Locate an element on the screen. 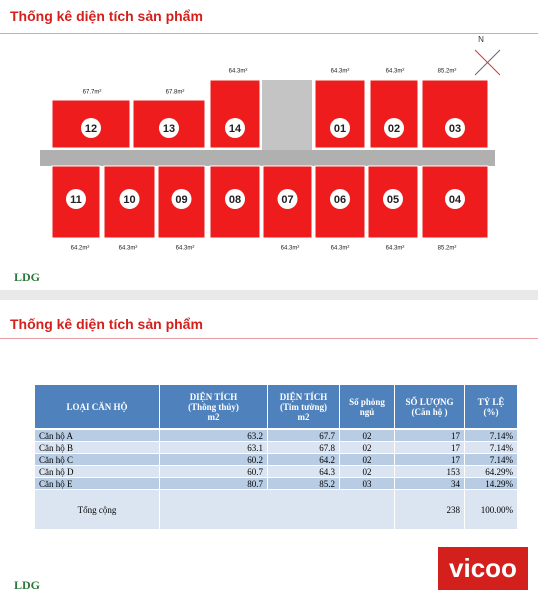 The image size is (538, 600). table-cell is located at coordinates (277, 510).